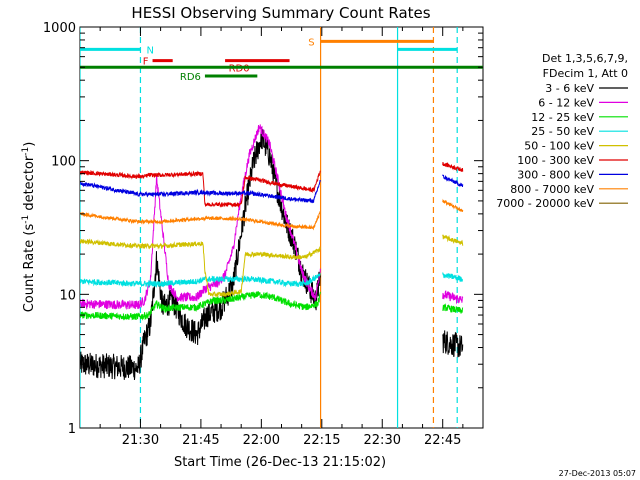 The height and width of the screenshot is (480, 640). Describe the element at coordinates (311, 42) in the screenshot. I see `flag-label: S` at that location.